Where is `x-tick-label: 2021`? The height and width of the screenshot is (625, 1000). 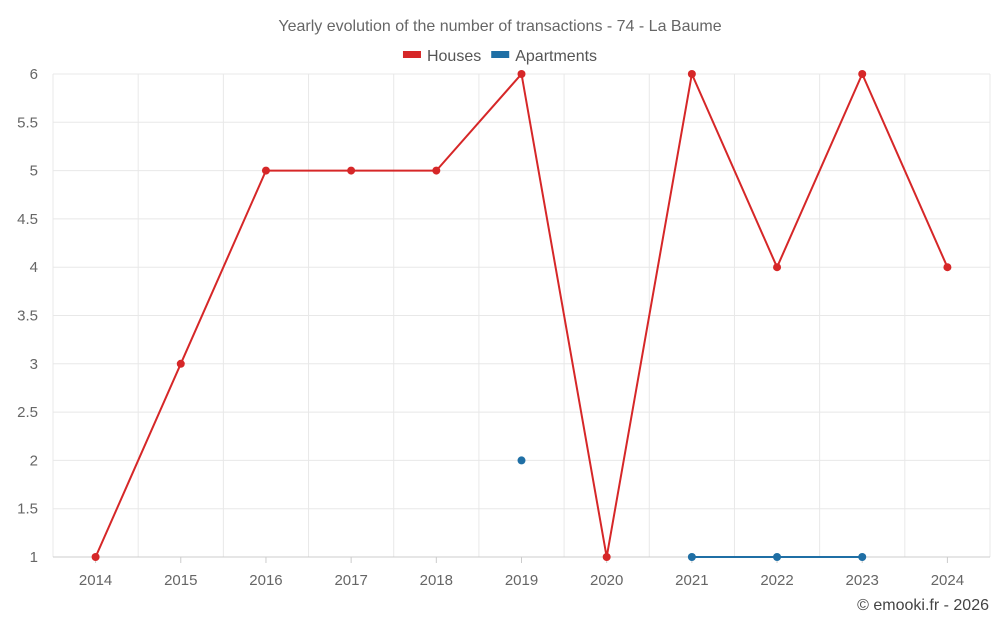
x-tick-label: 2021 is located at coordinates (691, 580).